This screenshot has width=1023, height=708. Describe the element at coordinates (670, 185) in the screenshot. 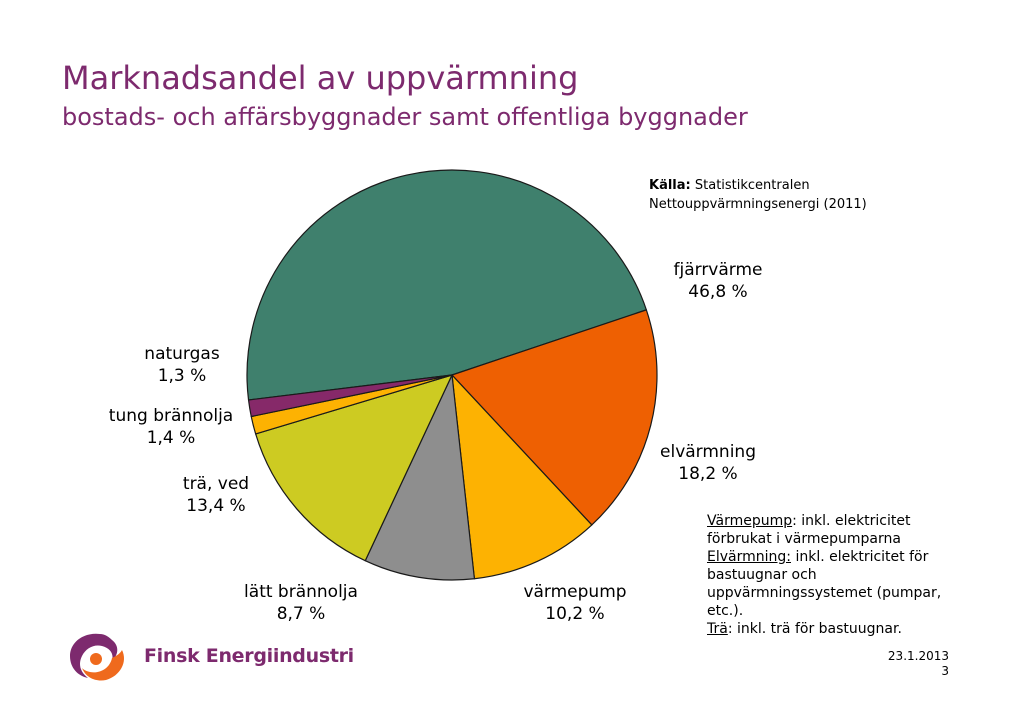

I see `source-label: Källa:` at that location.